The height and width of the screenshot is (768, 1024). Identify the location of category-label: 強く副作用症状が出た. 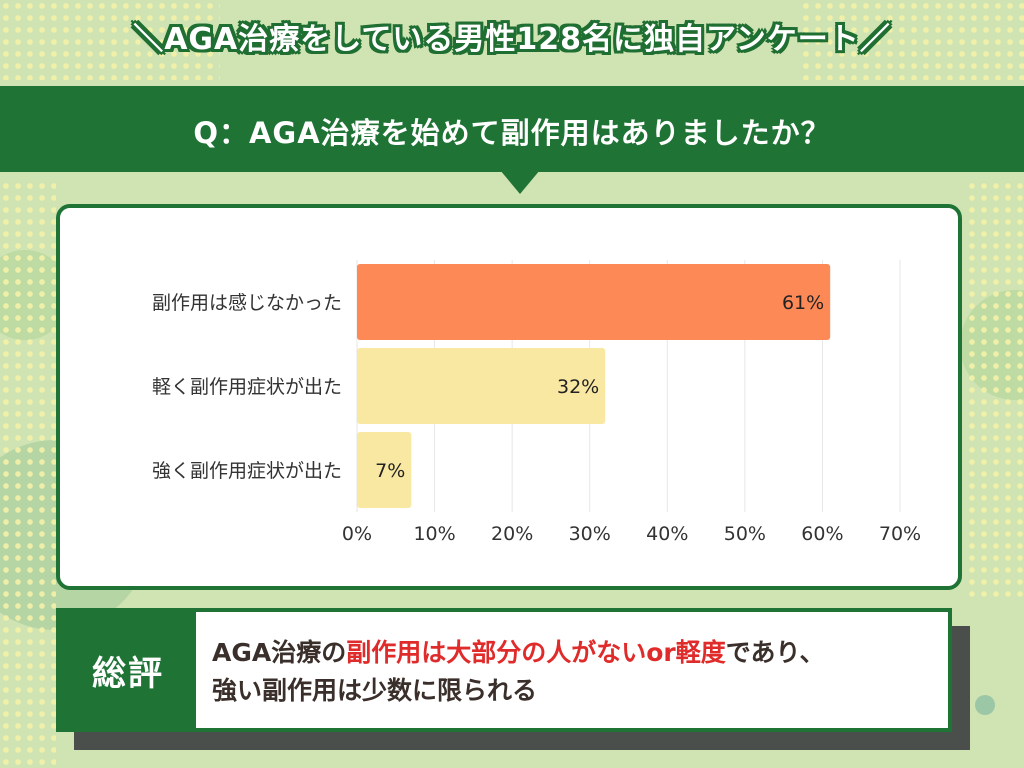
(247, 471).